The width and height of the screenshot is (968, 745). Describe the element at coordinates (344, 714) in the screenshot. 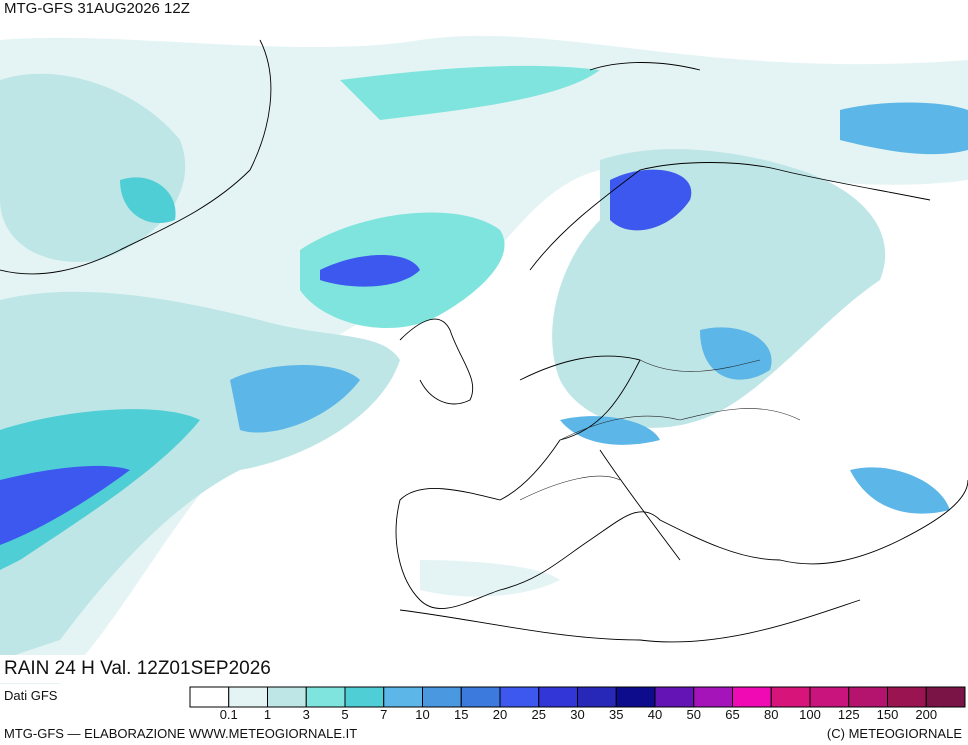

I see `legend-label: 5` at that location.